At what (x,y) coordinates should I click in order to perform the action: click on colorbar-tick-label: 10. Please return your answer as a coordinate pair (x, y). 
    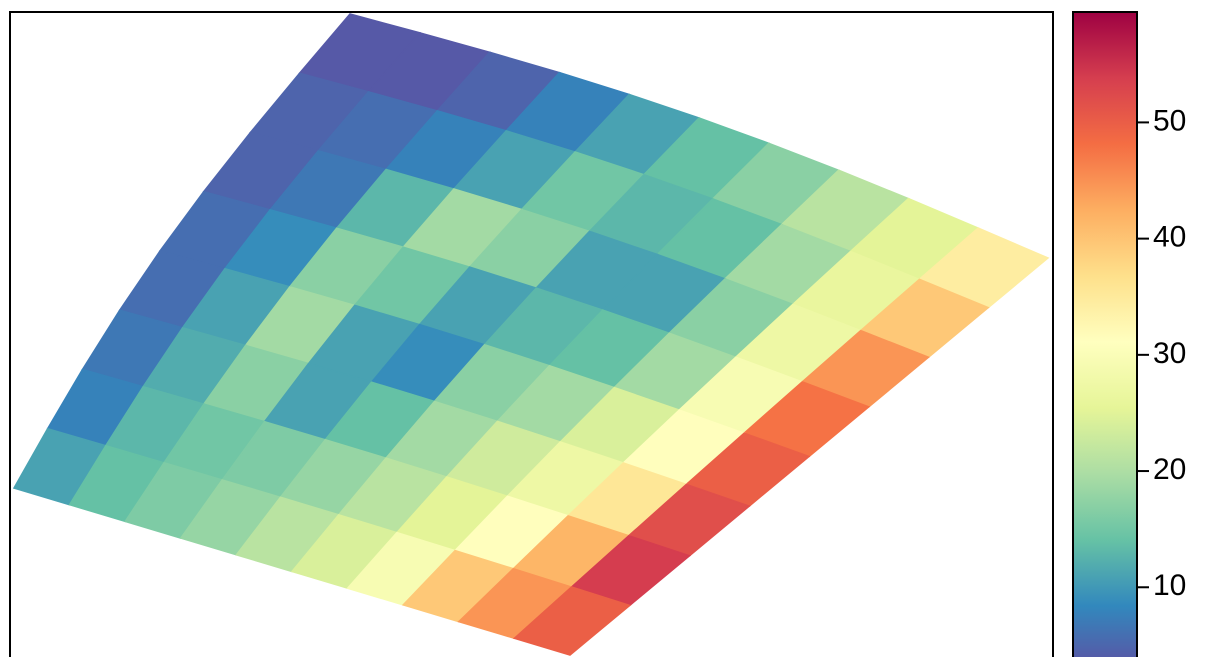
    Looking at the image, I should click on (1169, 585).